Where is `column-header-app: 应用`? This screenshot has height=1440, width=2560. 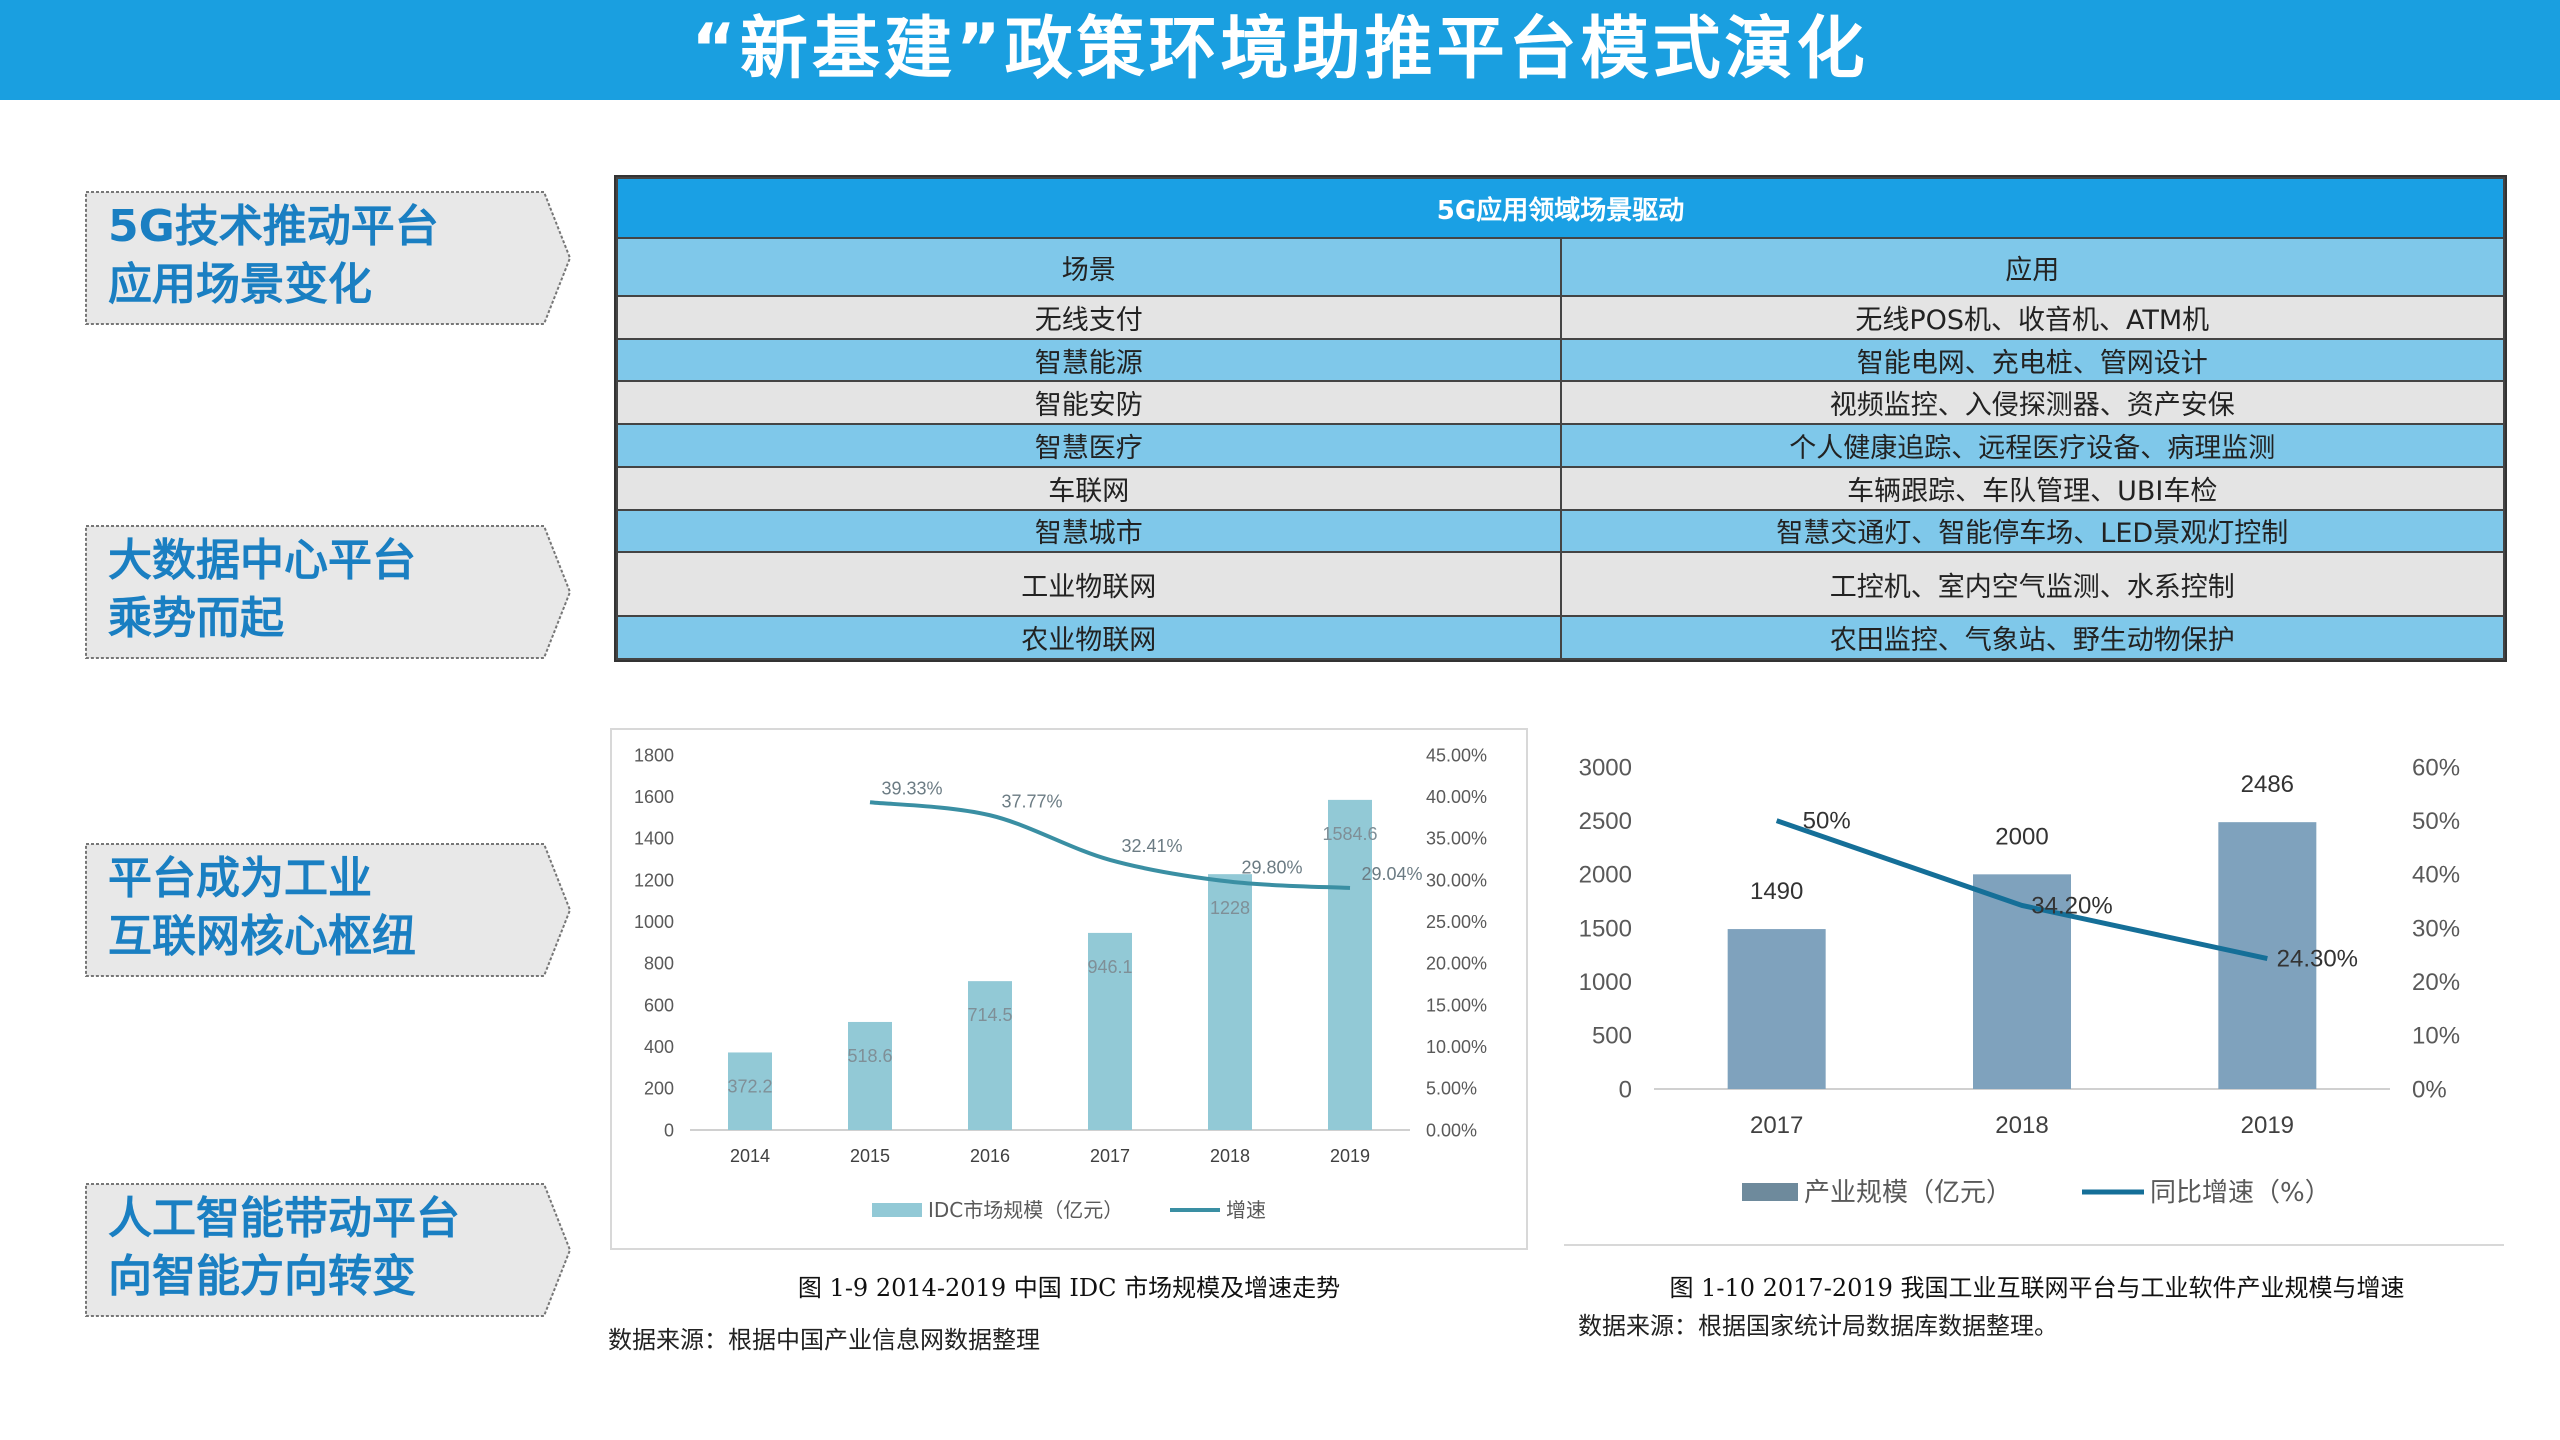 column-header-app: 应用 is located at coordinates (2032, 267).